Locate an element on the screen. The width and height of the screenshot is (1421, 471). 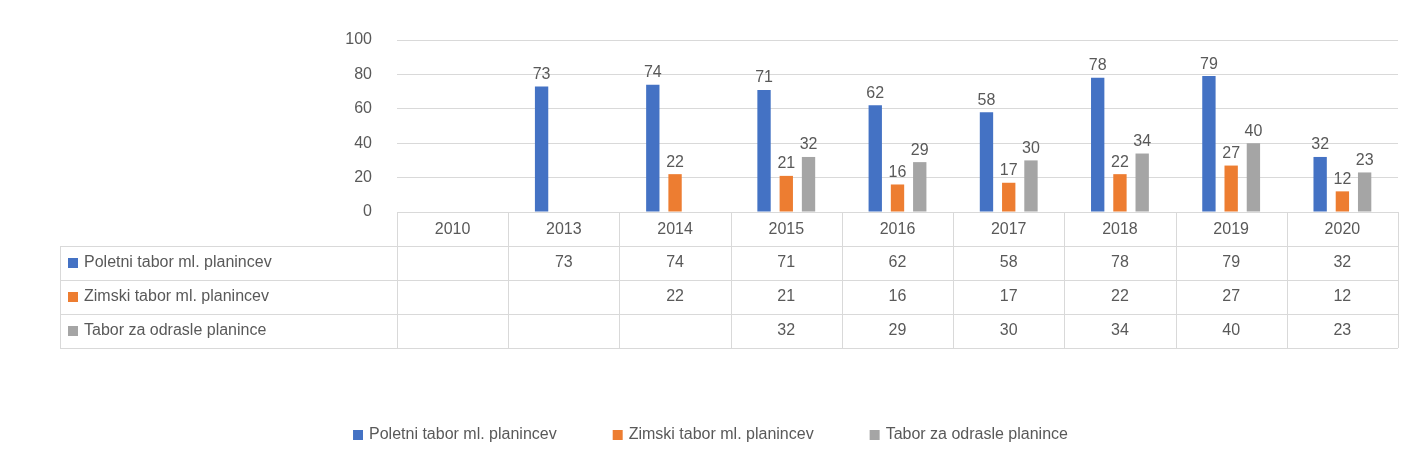
x-tick-label: 2014 is located at coordinates (675, 229).